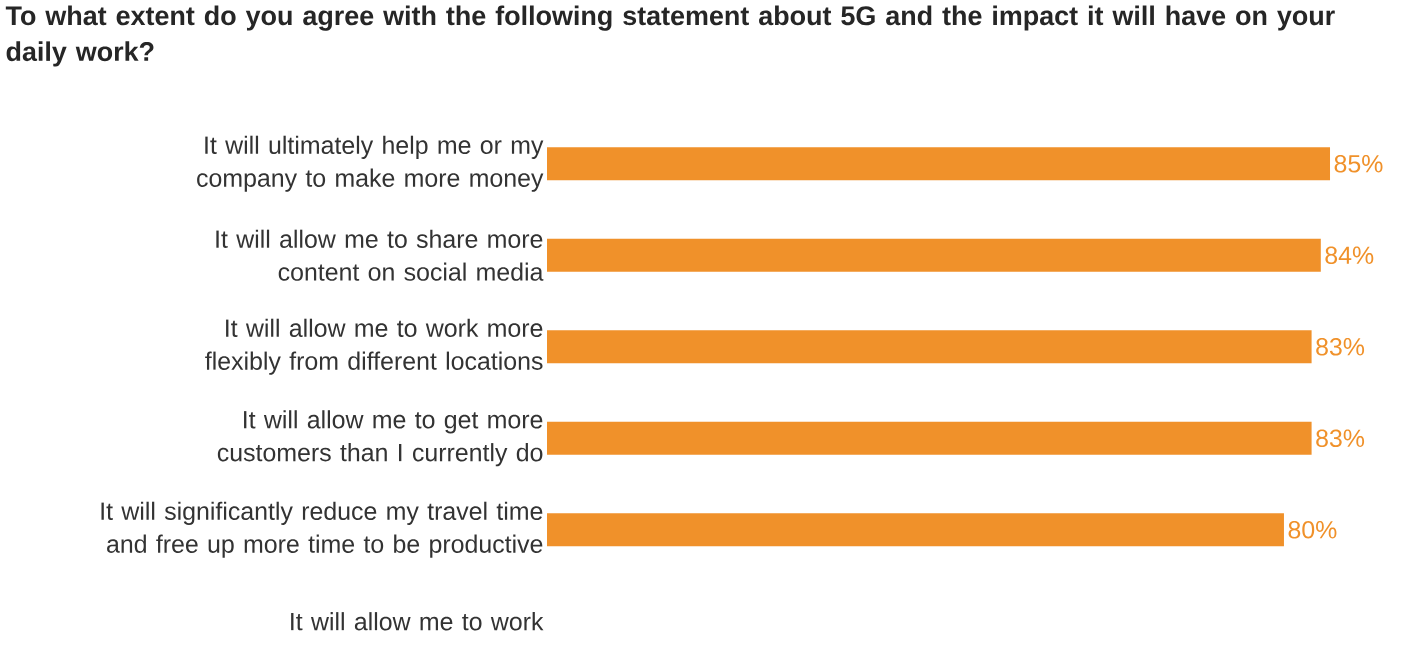  I want to click on y-tick-label: It will allow me to work, so click(417, 621).